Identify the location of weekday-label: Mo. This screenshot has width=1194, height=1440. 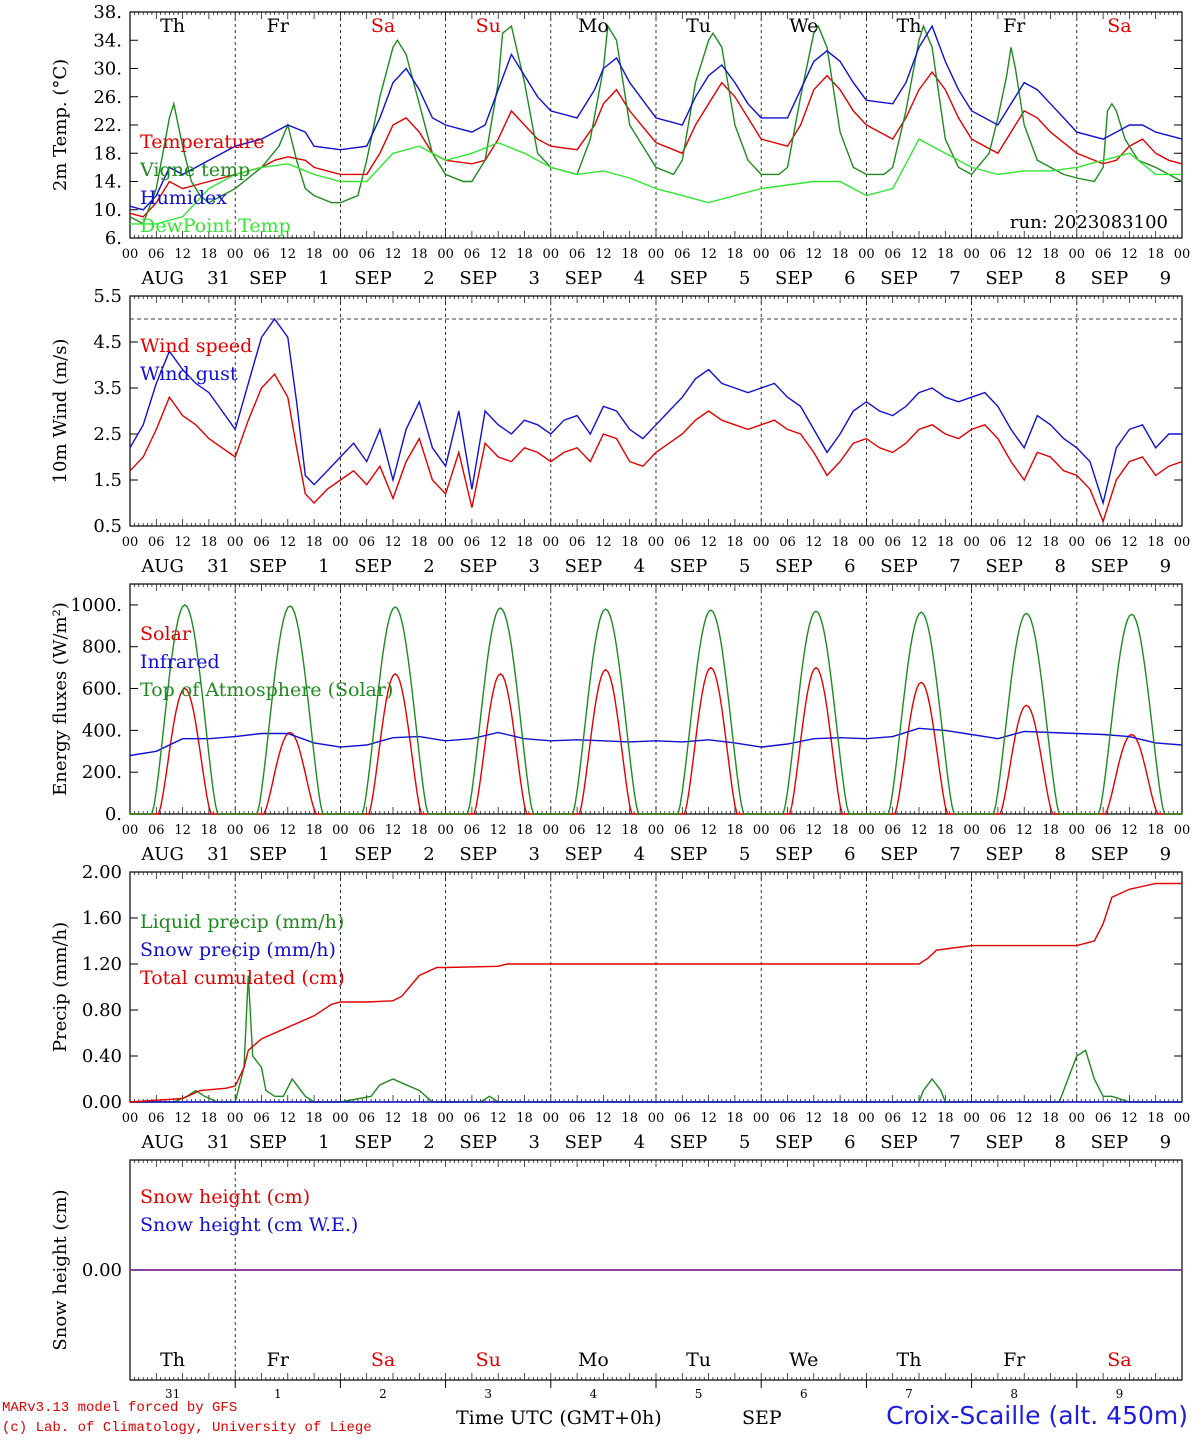
(593, 1360).